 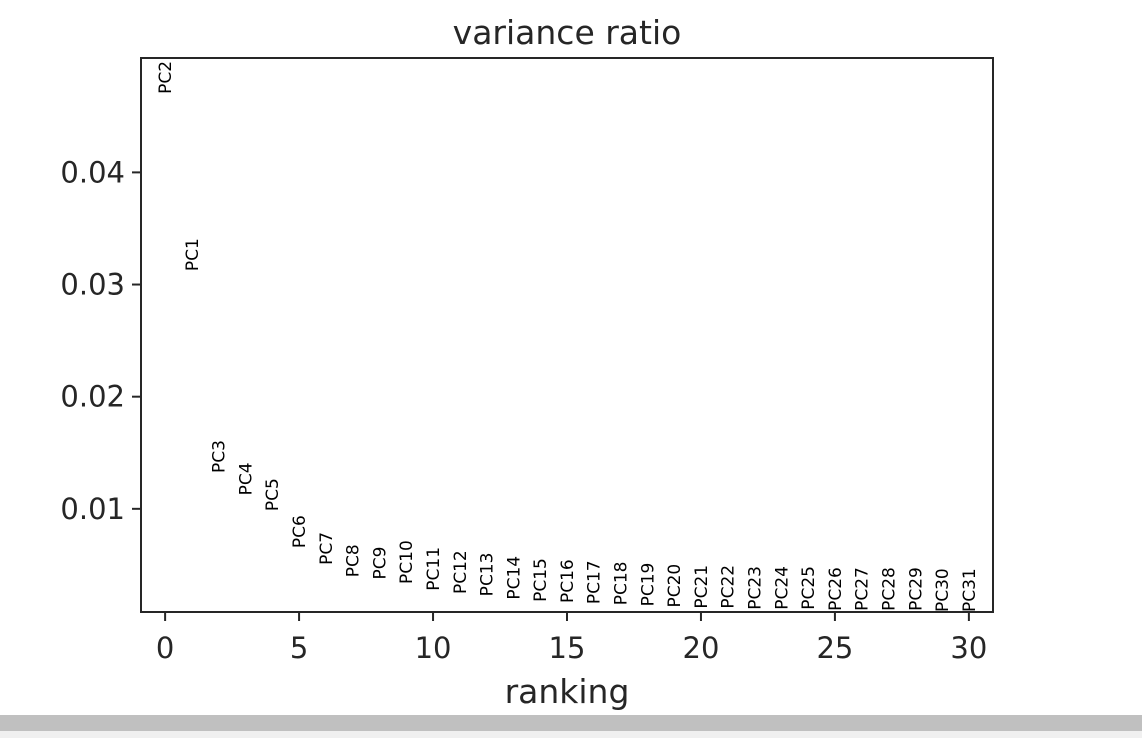 What do you see at coordinates (568, 581) in the screenshot?
I see `pc-label: PC16` at bounding box center [568, 581].